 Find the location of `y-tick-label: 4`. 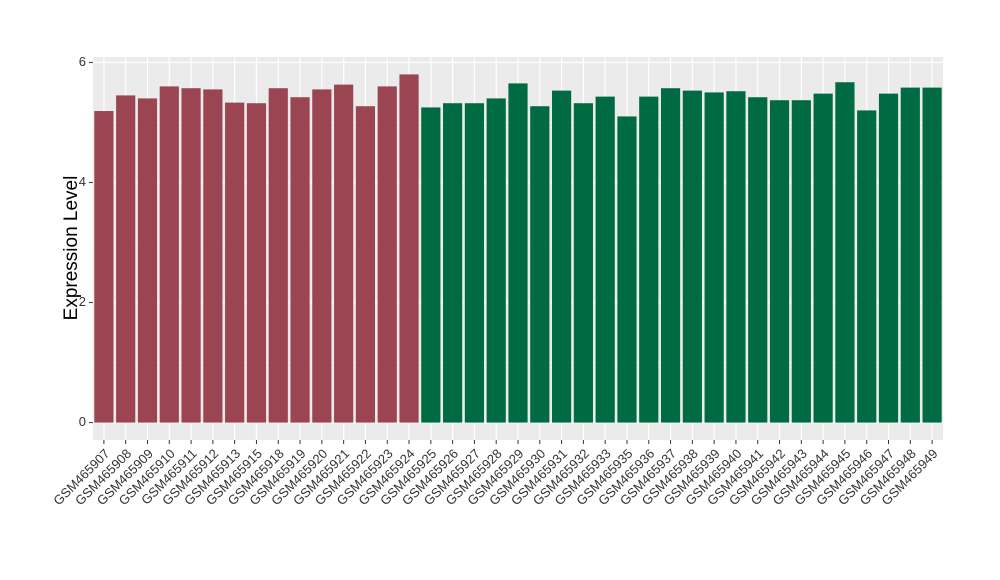

y-tick-label: 4 is located at coordinates (82, 181).